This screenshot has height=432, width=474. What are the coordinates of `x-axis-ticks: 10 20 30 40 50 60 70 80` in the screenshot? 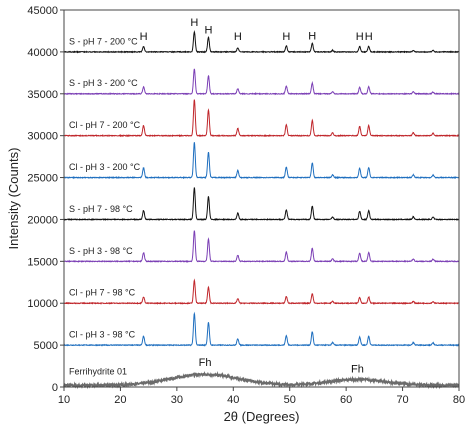 It's located at (261, 396).